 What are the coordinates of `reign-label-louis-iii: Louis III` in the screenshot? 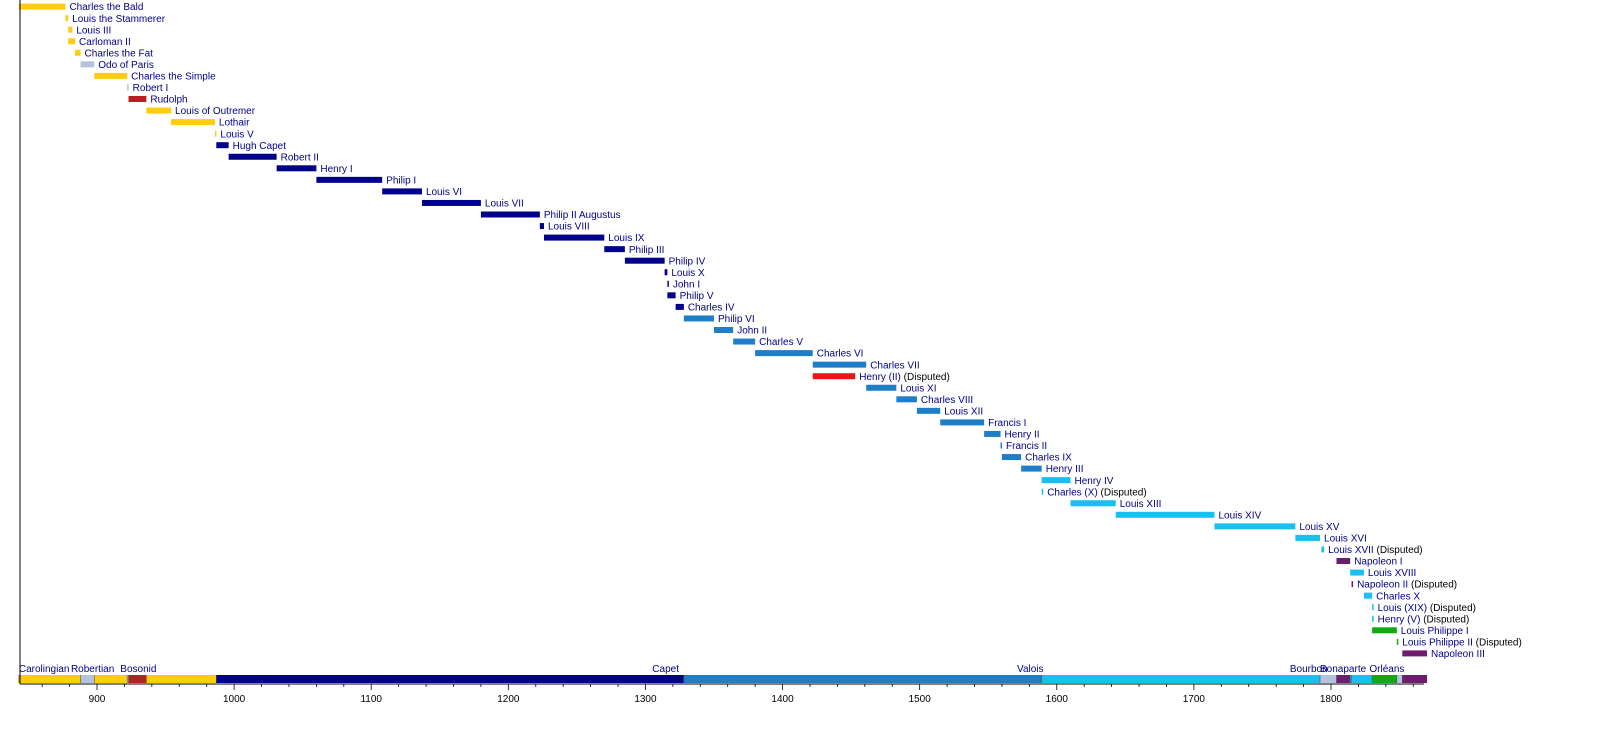 It's located at (93, 30).